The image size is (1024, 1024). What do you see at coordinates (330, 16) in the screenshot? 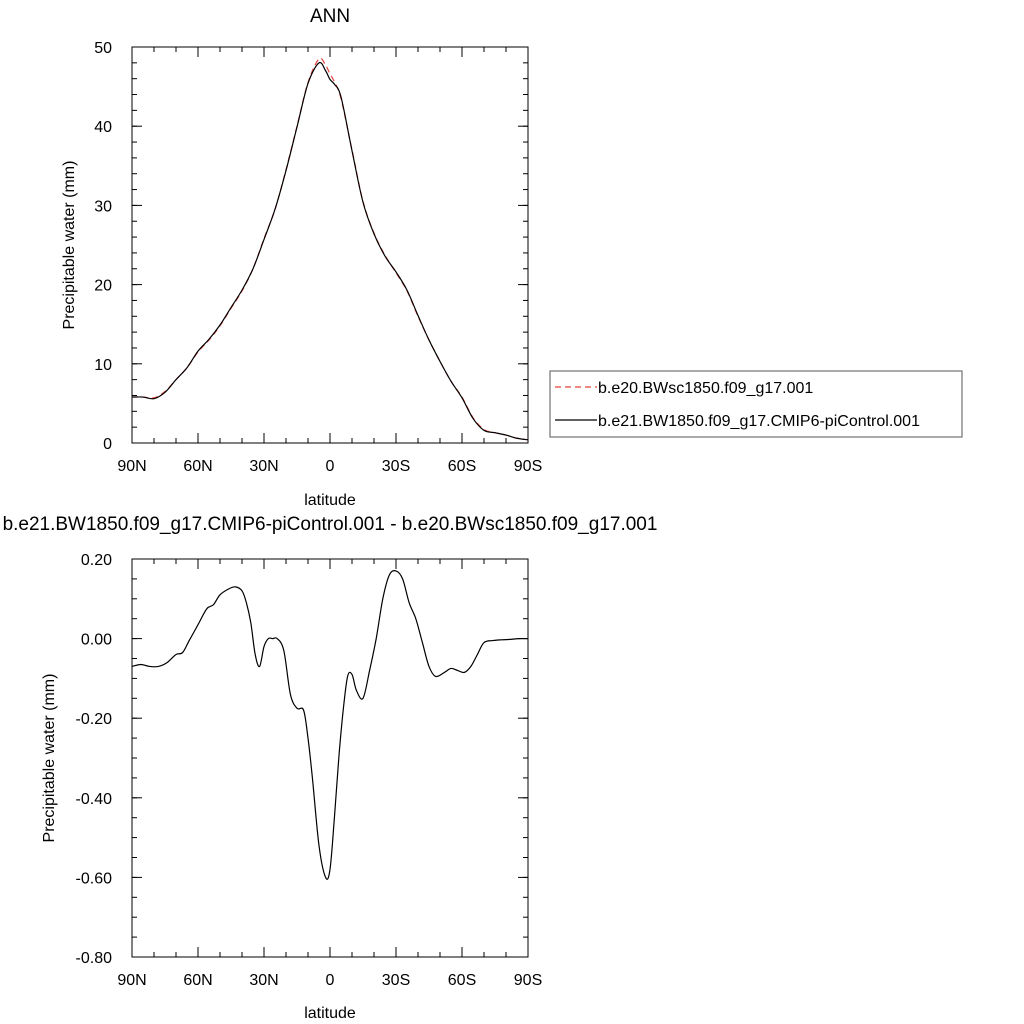
I see `top-plot-title: ANN` at bounding box center [330, 16].